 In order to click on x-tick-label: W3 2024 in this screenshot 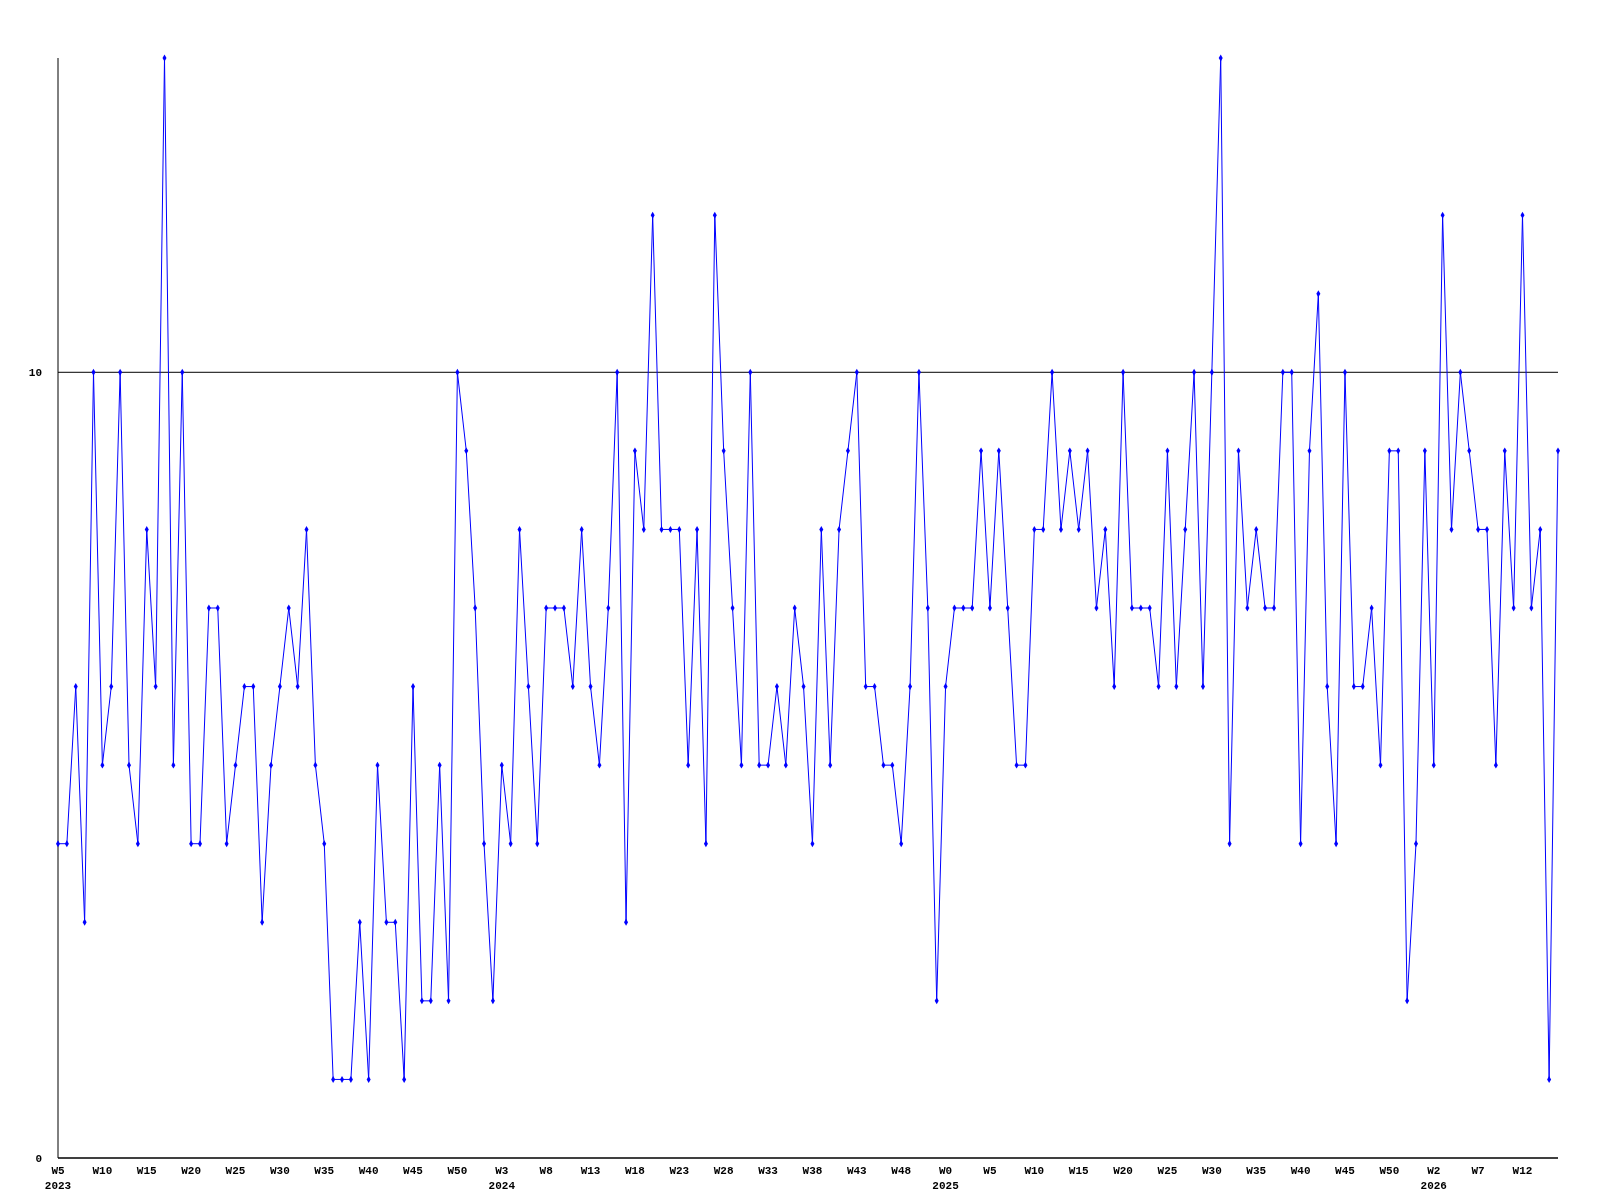, I will do `click(502, 1178)`.